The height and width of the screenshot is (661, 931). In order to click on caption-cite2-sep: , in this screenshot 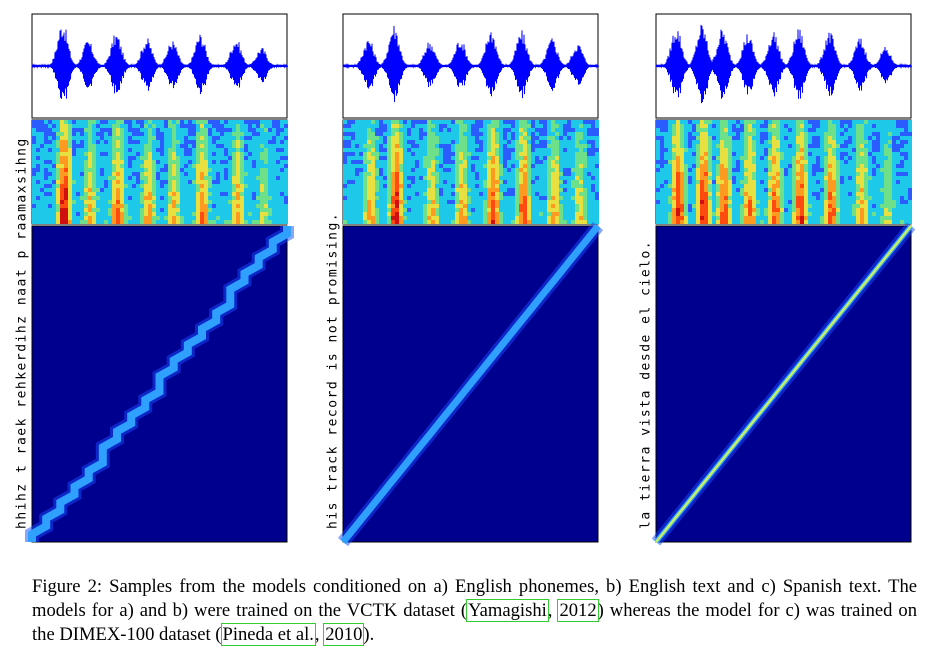, I will do `click(319, 634)`.